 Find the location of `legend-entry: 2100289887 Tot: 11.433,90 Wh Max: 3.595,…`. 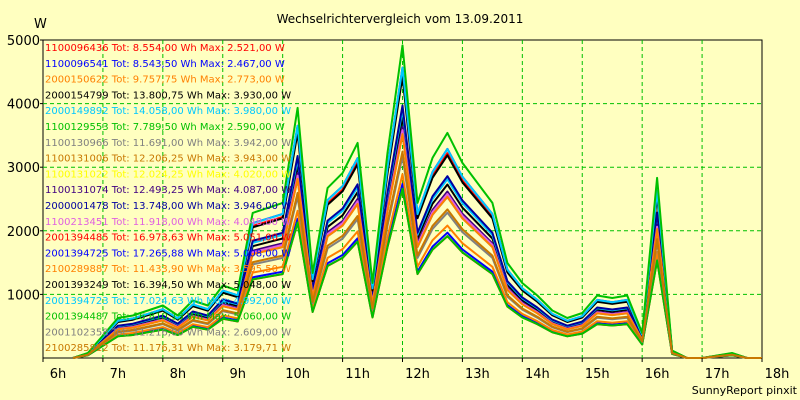

legend-entry: 2100289887 Tot: 11.433,90 Wh Max: 3.595,… is located at coordinates (168, 269).